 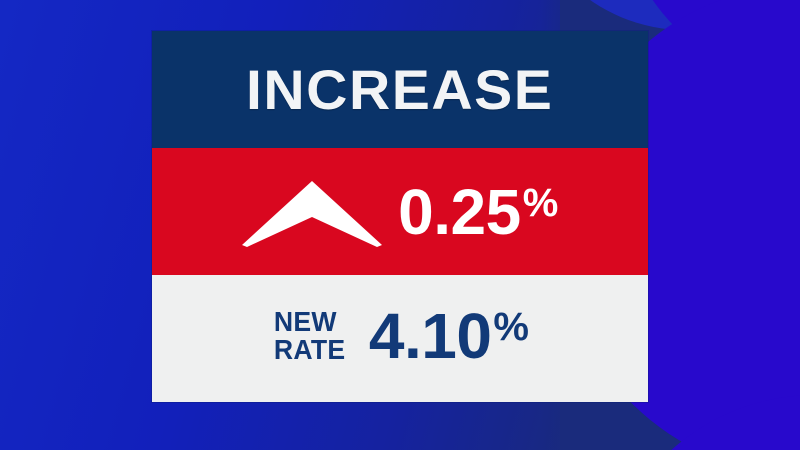 I want to click on page-title: INCREASE, so click(x=400, y=89).